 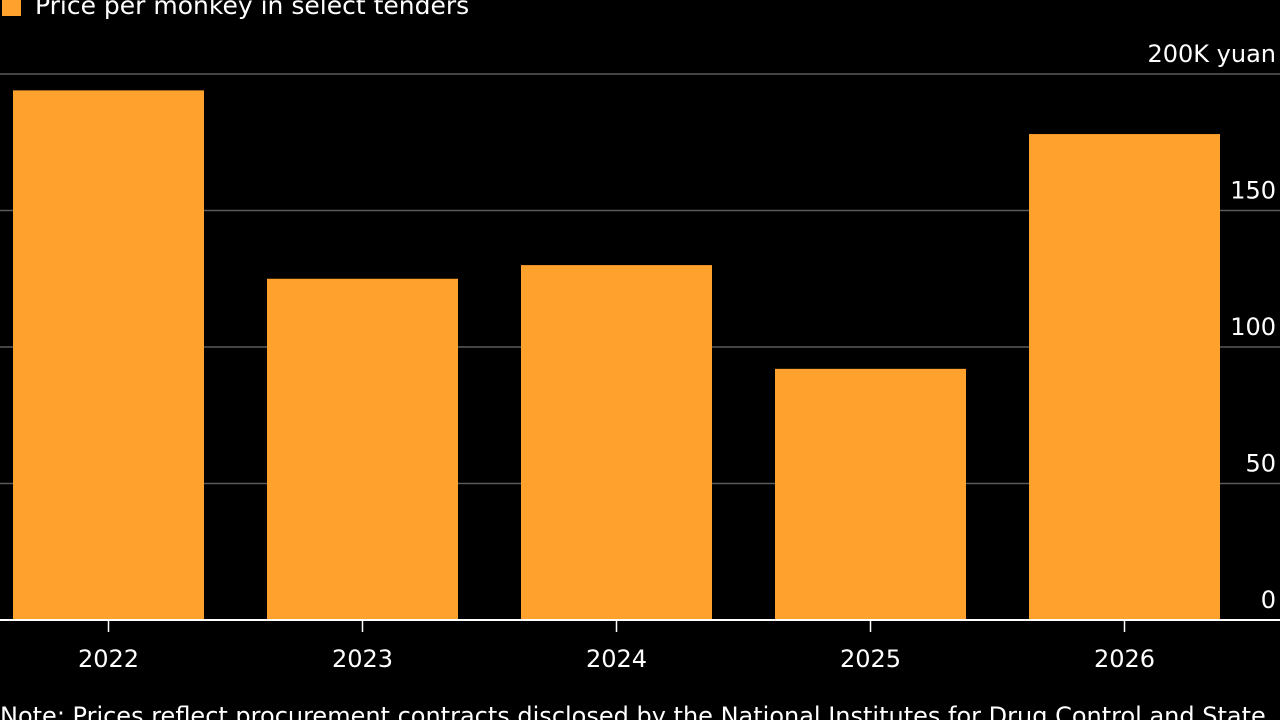 I want to click on bar-2026, so click(x=1124, y=377).